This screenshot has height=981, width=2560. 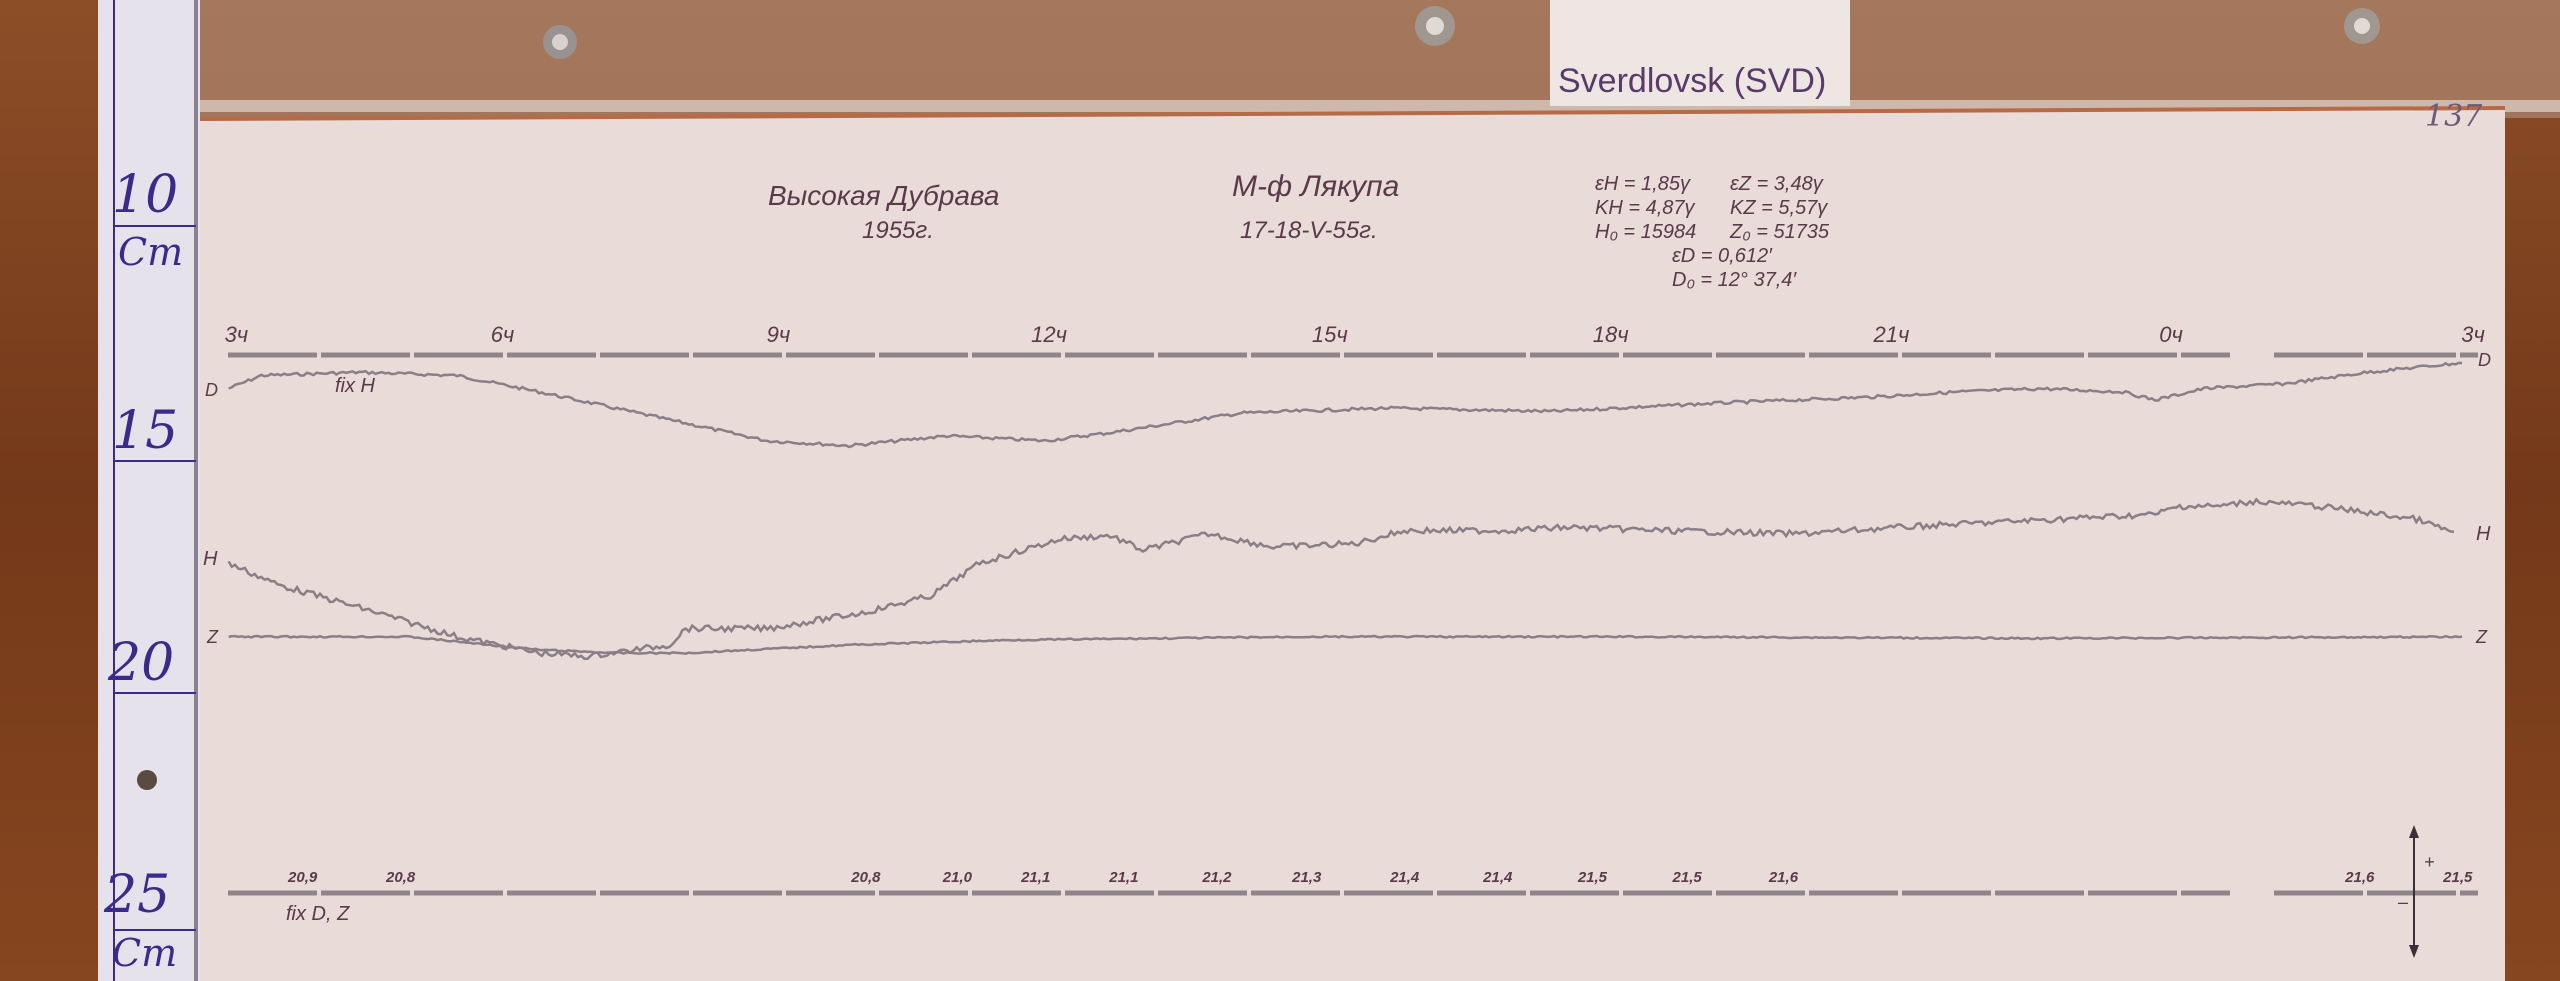 I want to click on hour-label: 6ч, so click(x=503, y=334).